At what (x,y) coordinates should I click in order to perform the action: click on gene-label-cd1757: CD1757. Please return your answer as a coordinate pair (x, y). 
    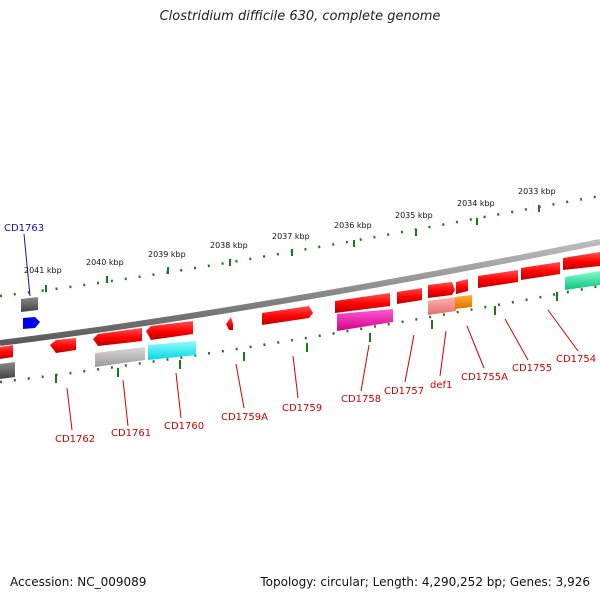
    Looking at the image, I should click on (404, 391).